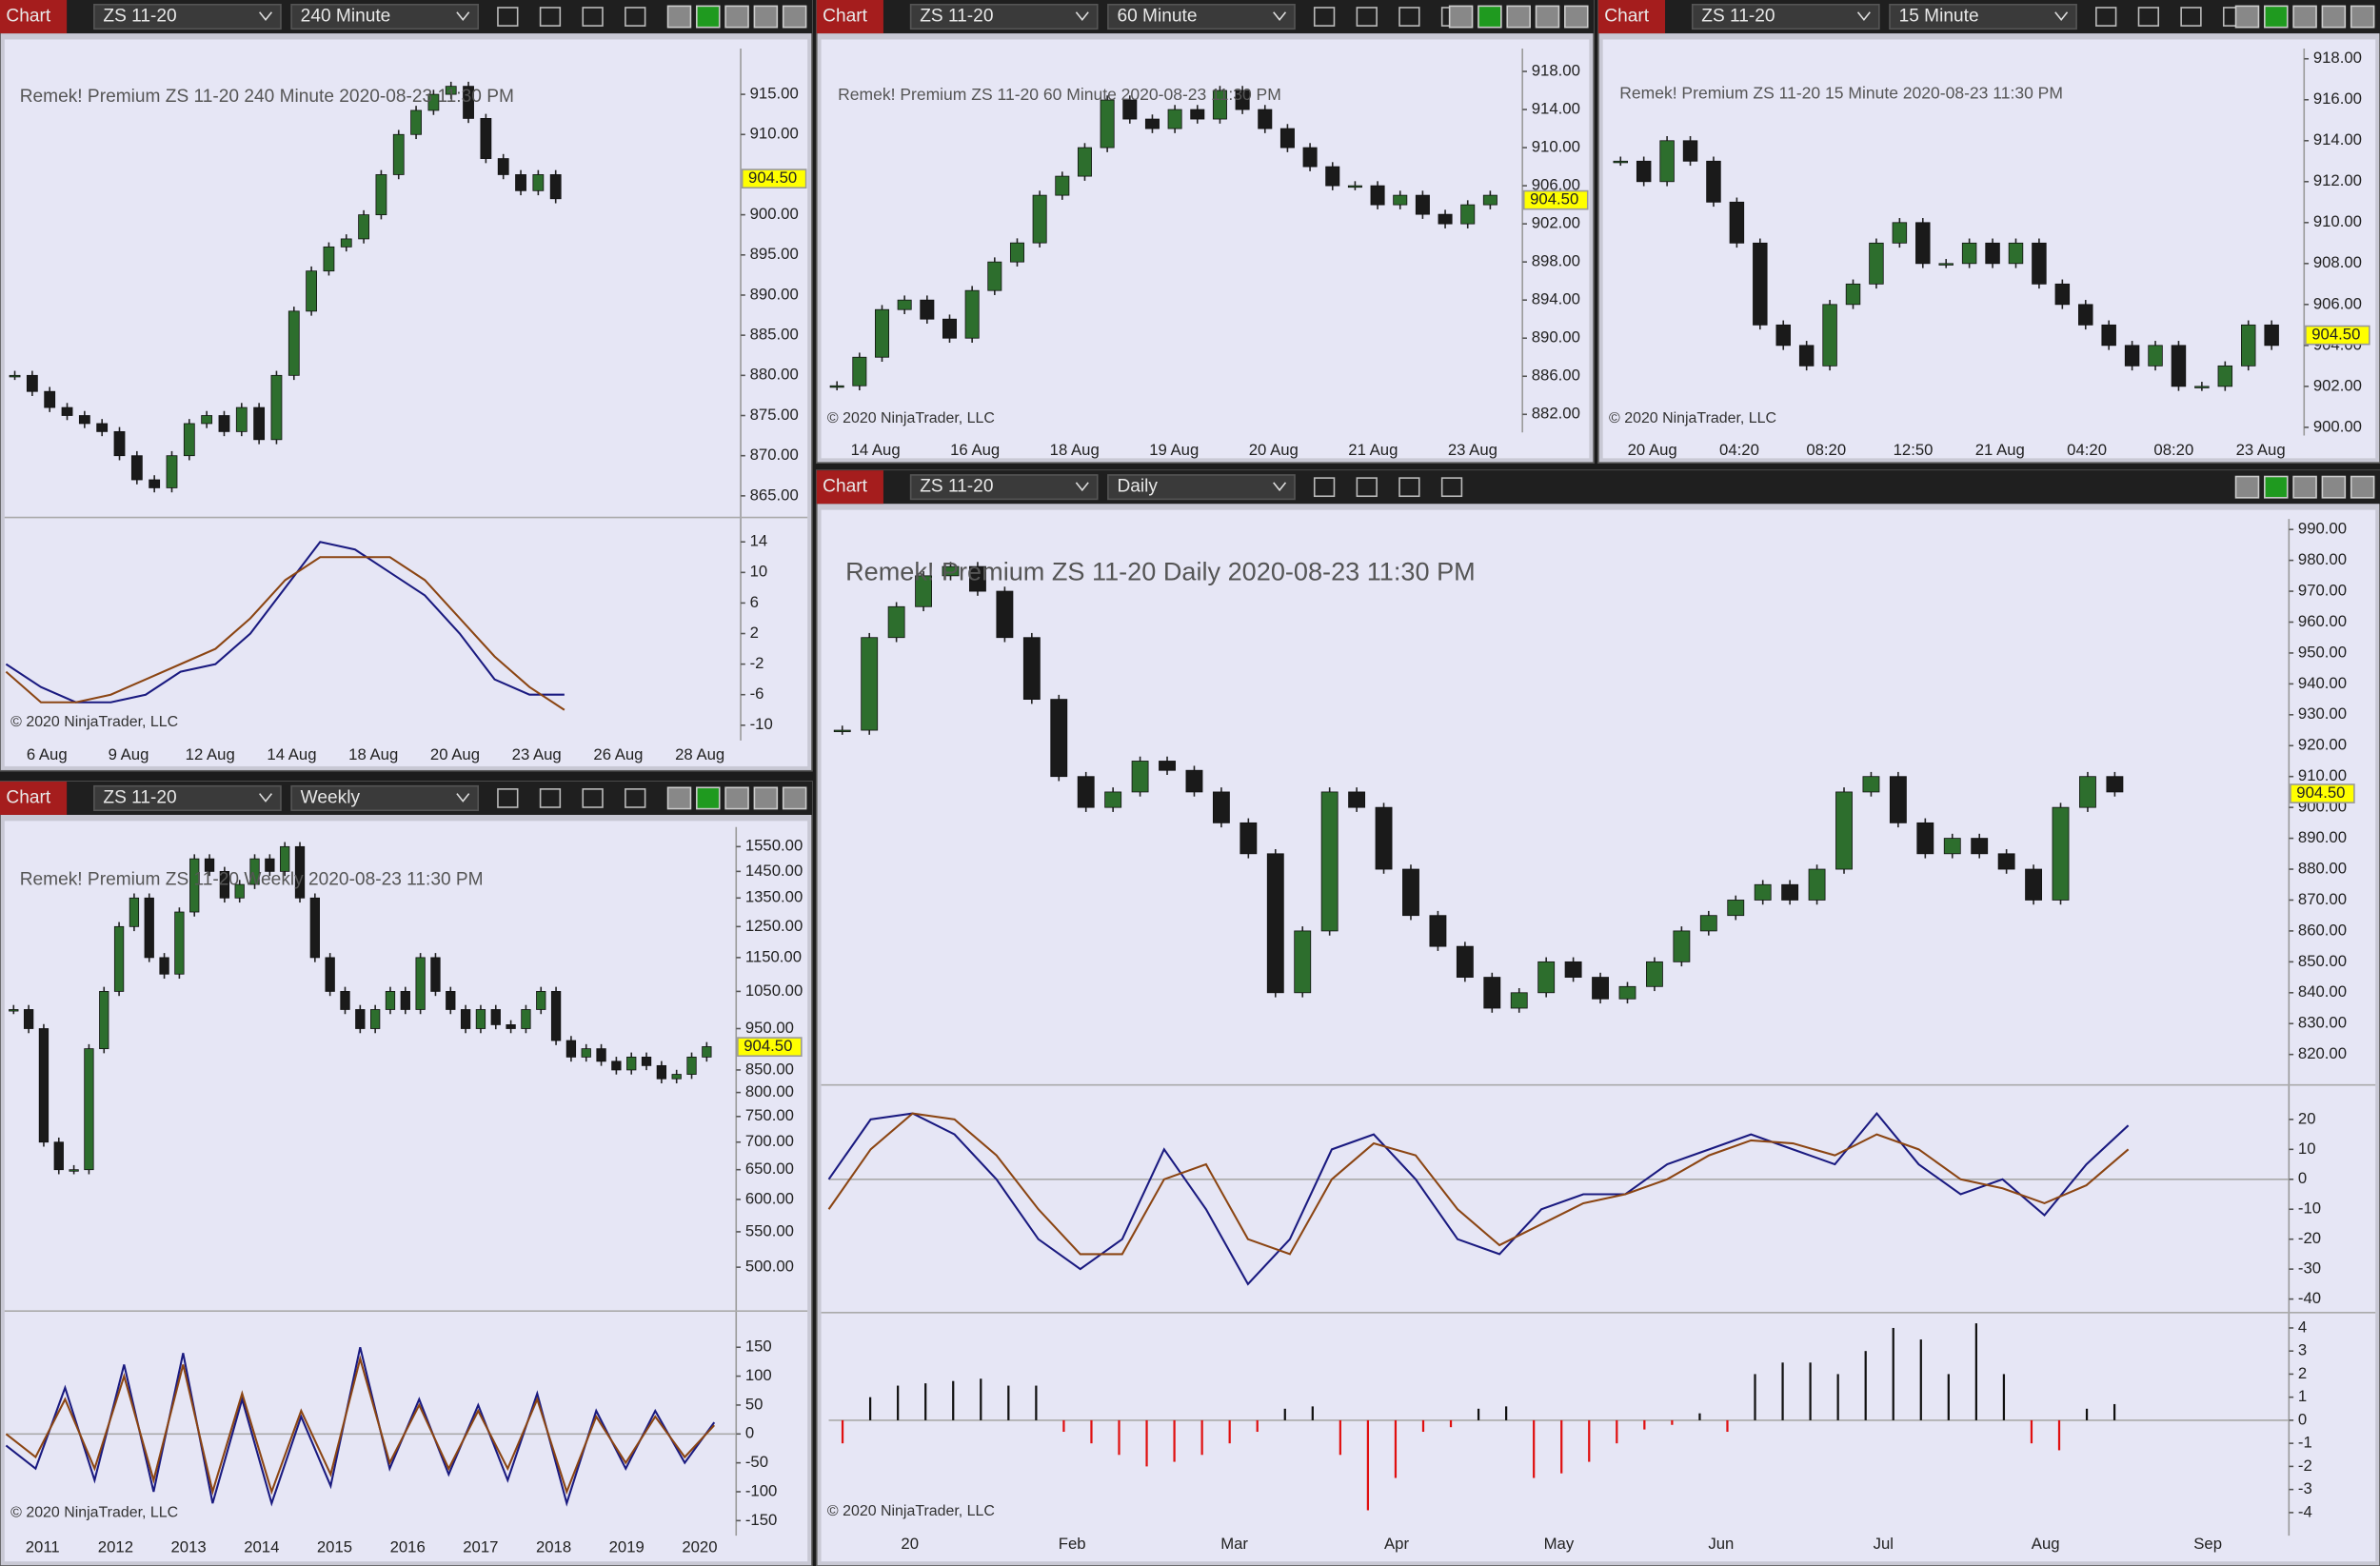 This screenshot has height=1566, width=2380. Describe the element at coordinates (769, 1141) in the screenshot. I see `y-tick-label: 700.00` at that location.